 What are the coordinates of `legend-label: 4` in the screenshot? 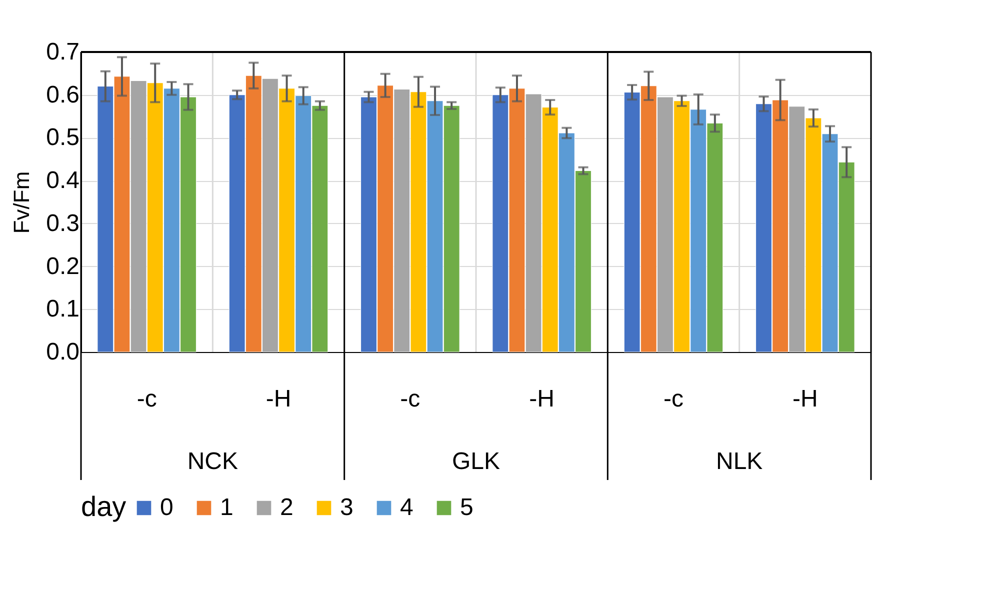 It's located at (407, 507).